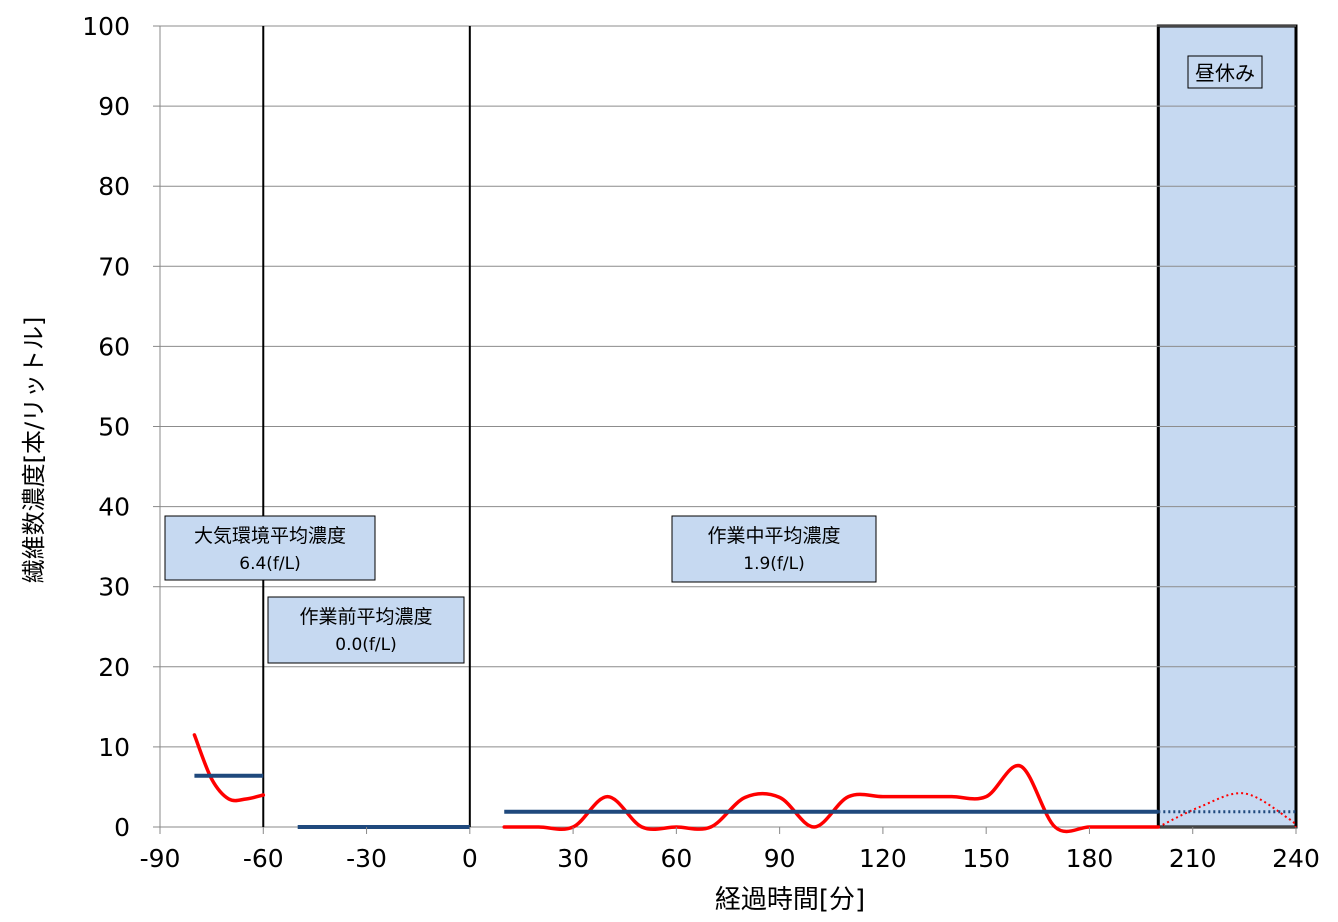  Describe the element at coordinates (1296, 858) in the screenshot. I see `x-tick-label: 240` at that location.